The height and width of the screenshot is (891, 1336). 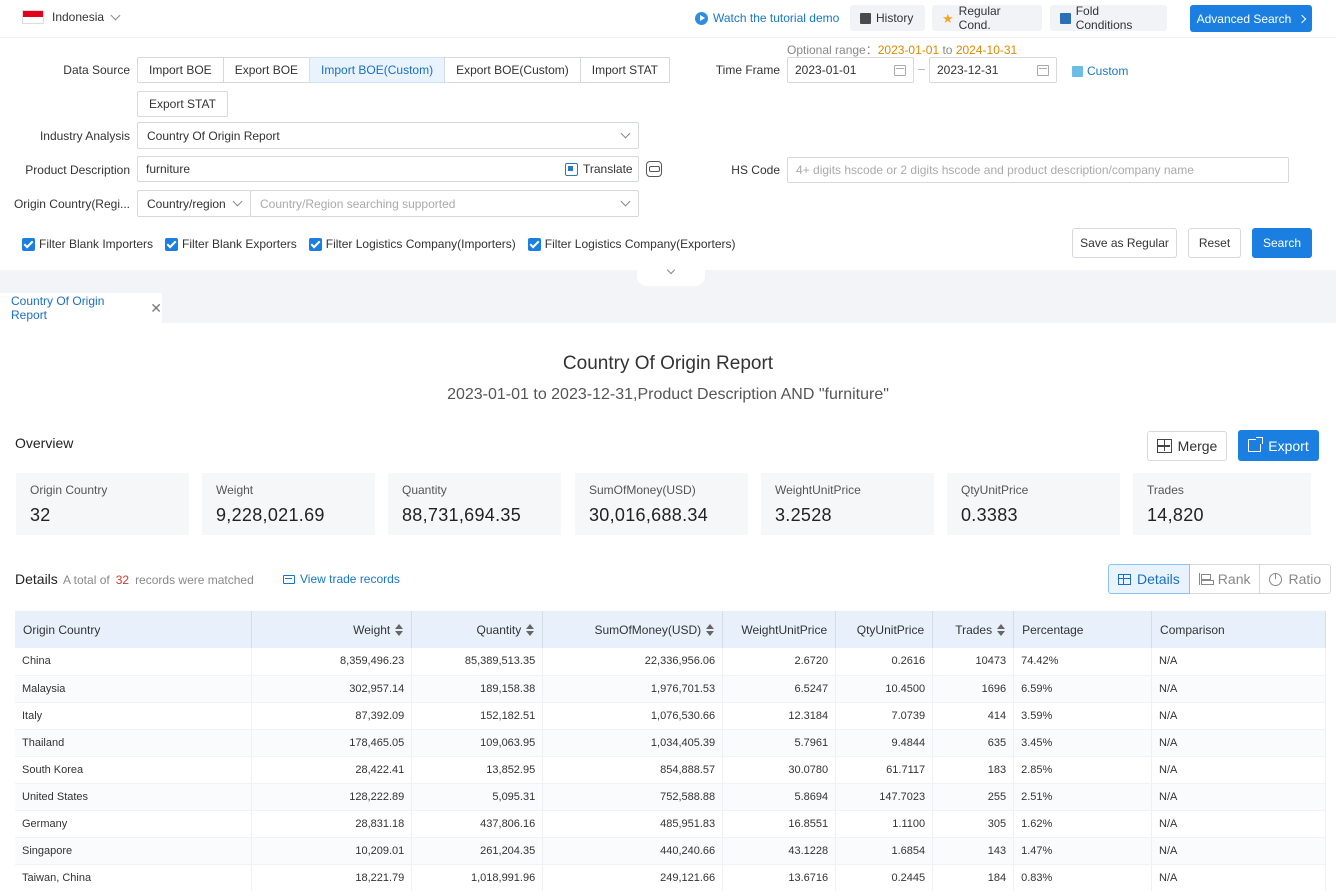 I want to click on view-details-button: Details, so click(x=1149, y=579).